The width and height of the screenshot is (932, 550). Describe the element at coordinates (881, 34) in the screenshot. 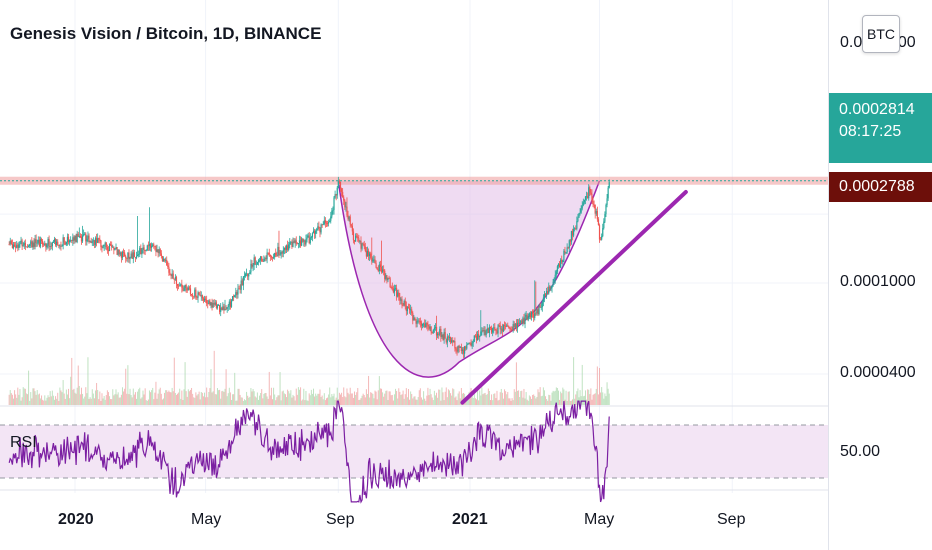

I see `currency-button: BTC` at that location.